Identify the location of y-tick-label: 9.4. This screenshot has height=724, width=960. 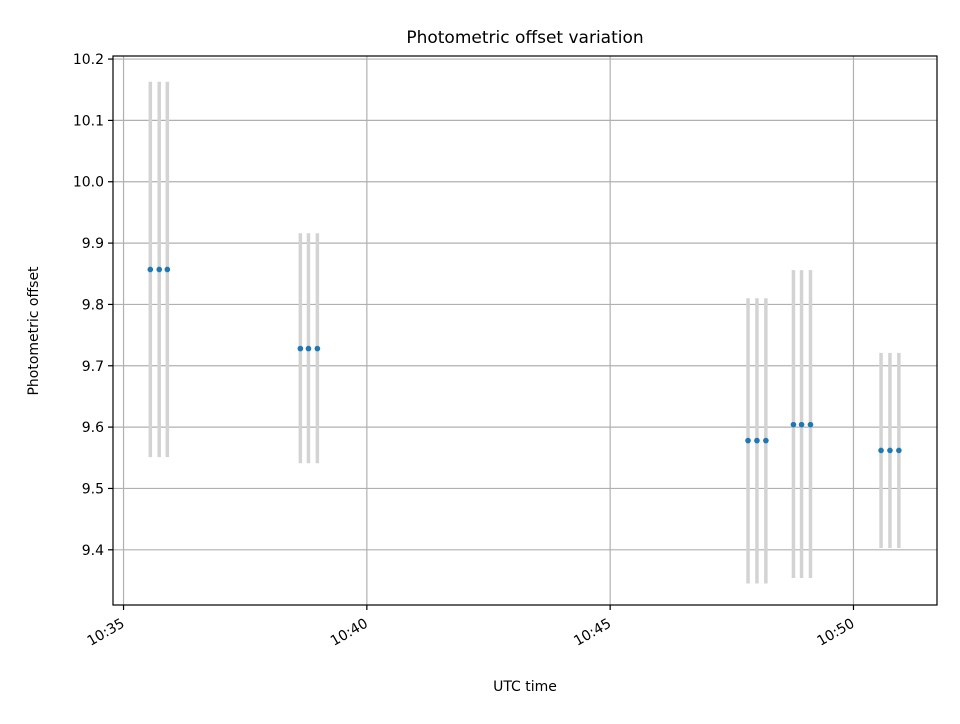
(93, 551).